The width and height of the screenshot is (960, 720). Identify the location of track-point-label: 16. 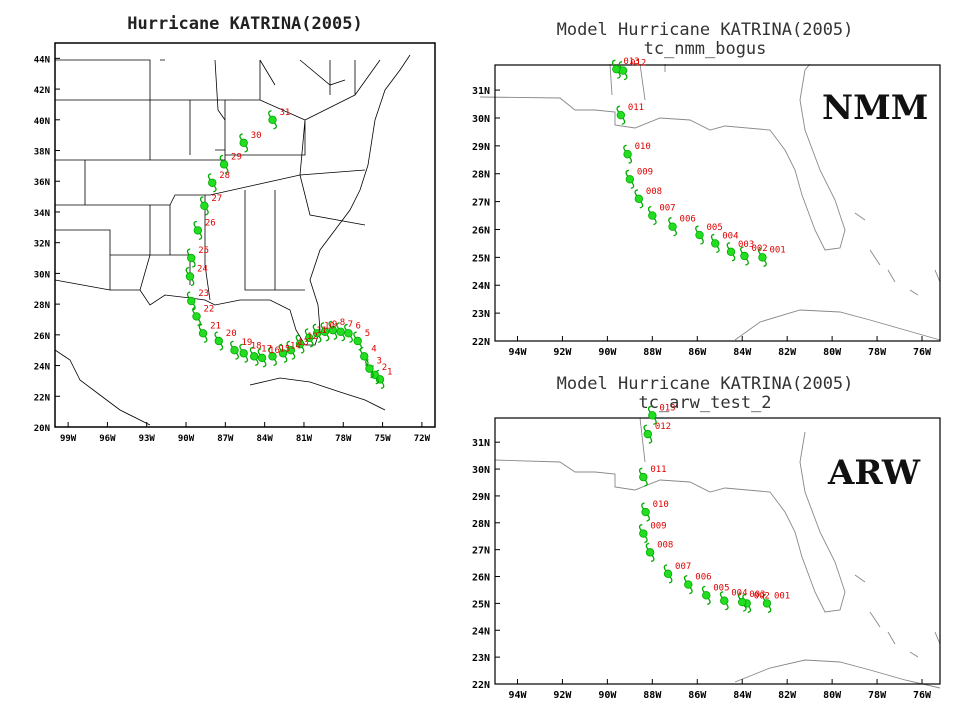
(274, 351).